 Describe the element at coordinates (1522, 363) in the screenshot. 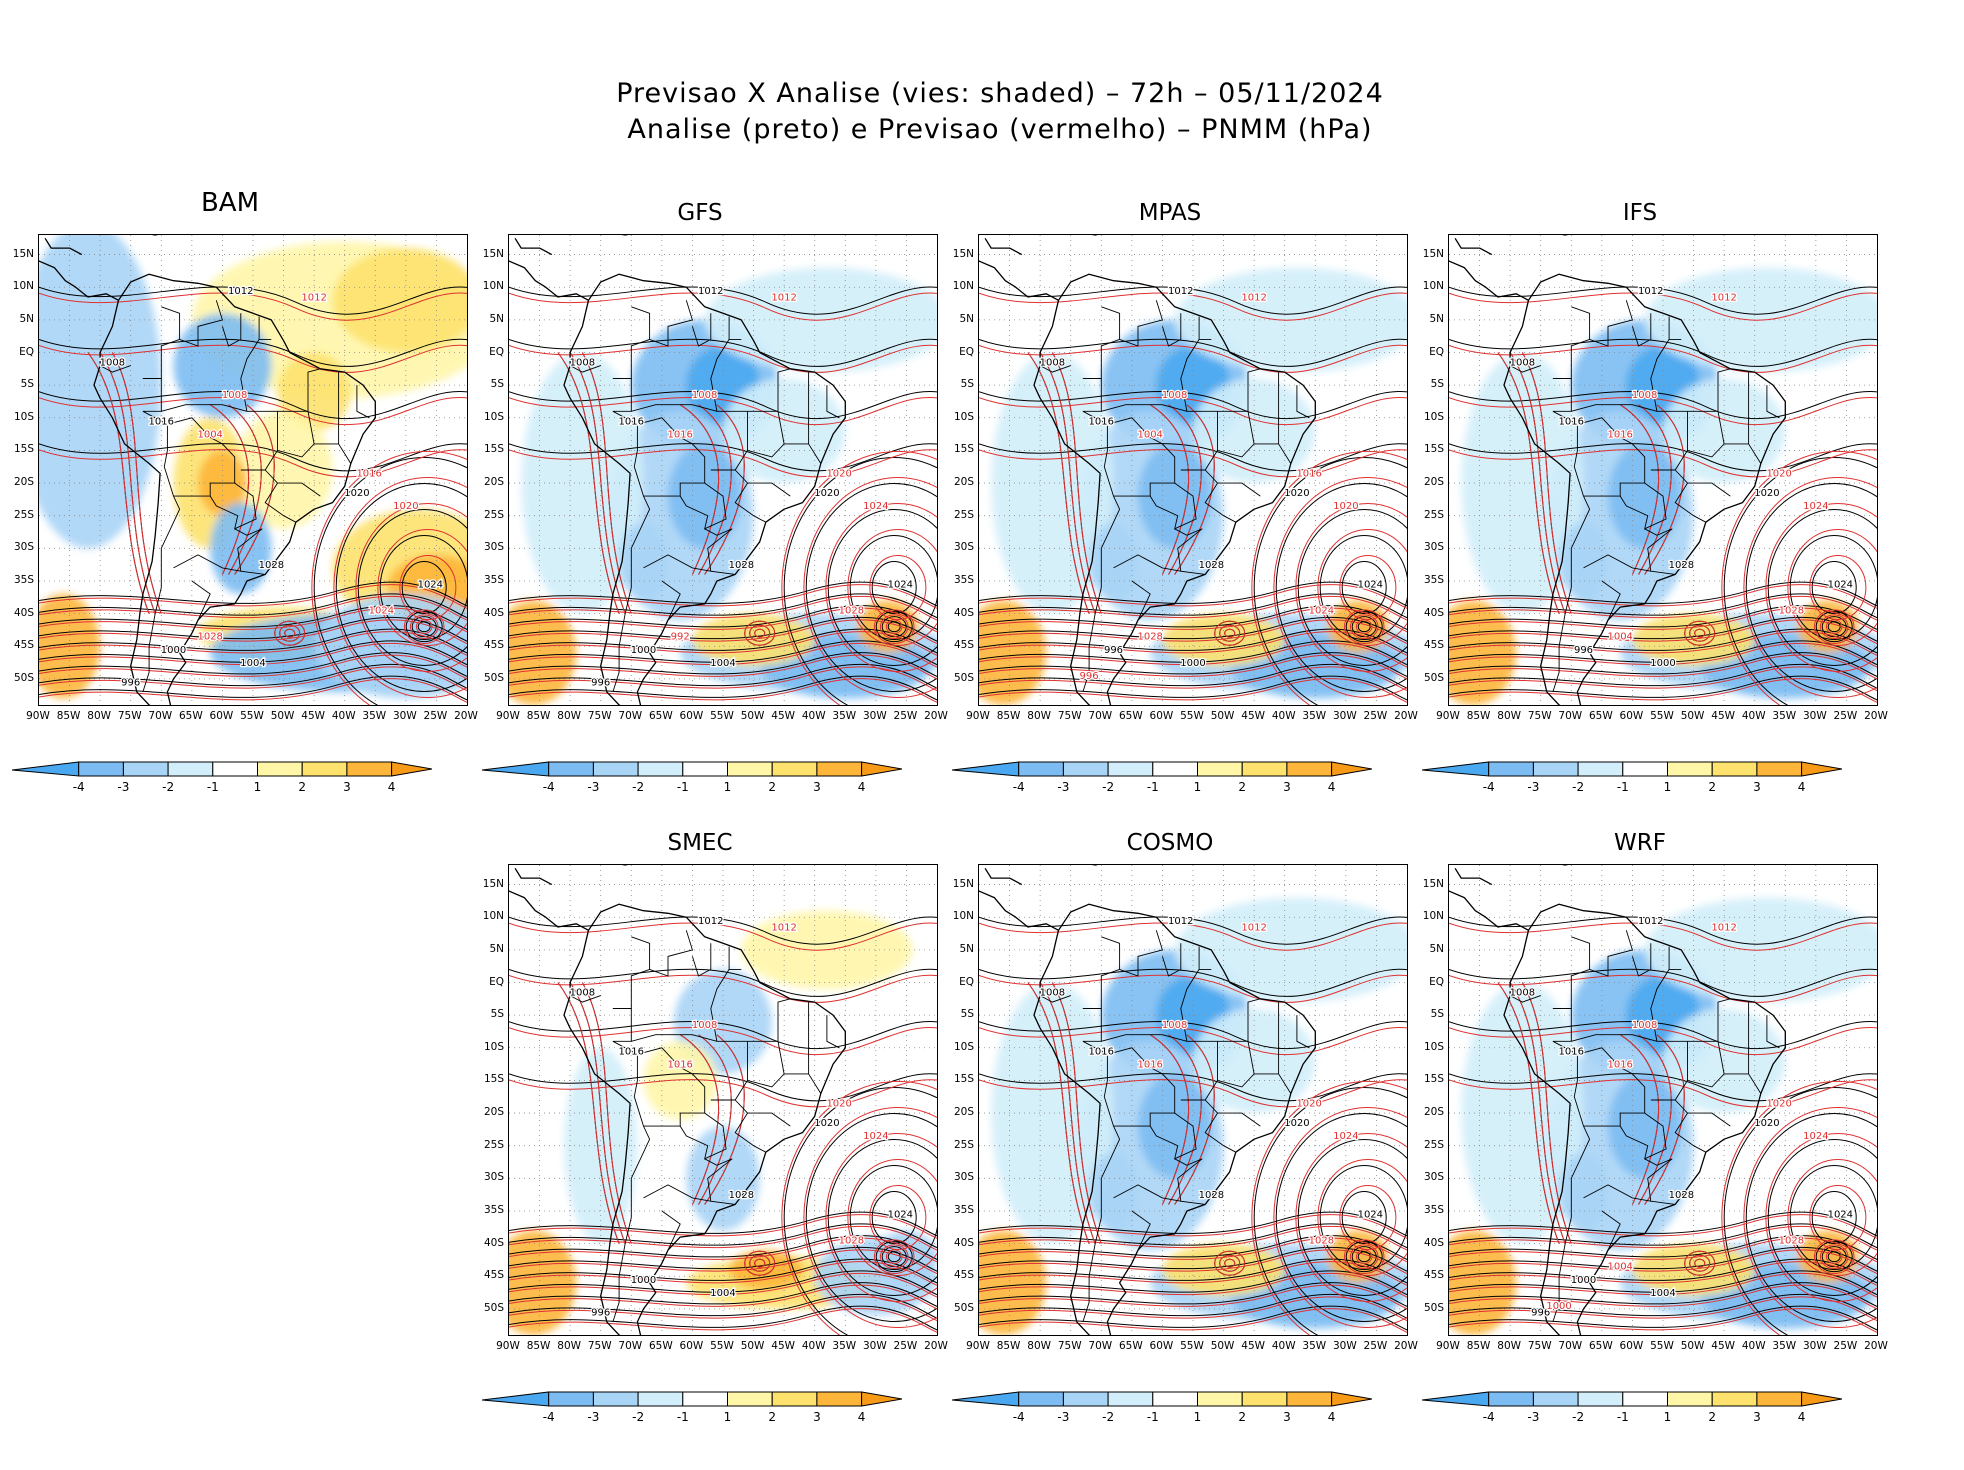

I see `analysis-isobar-label: 1008` at that location.